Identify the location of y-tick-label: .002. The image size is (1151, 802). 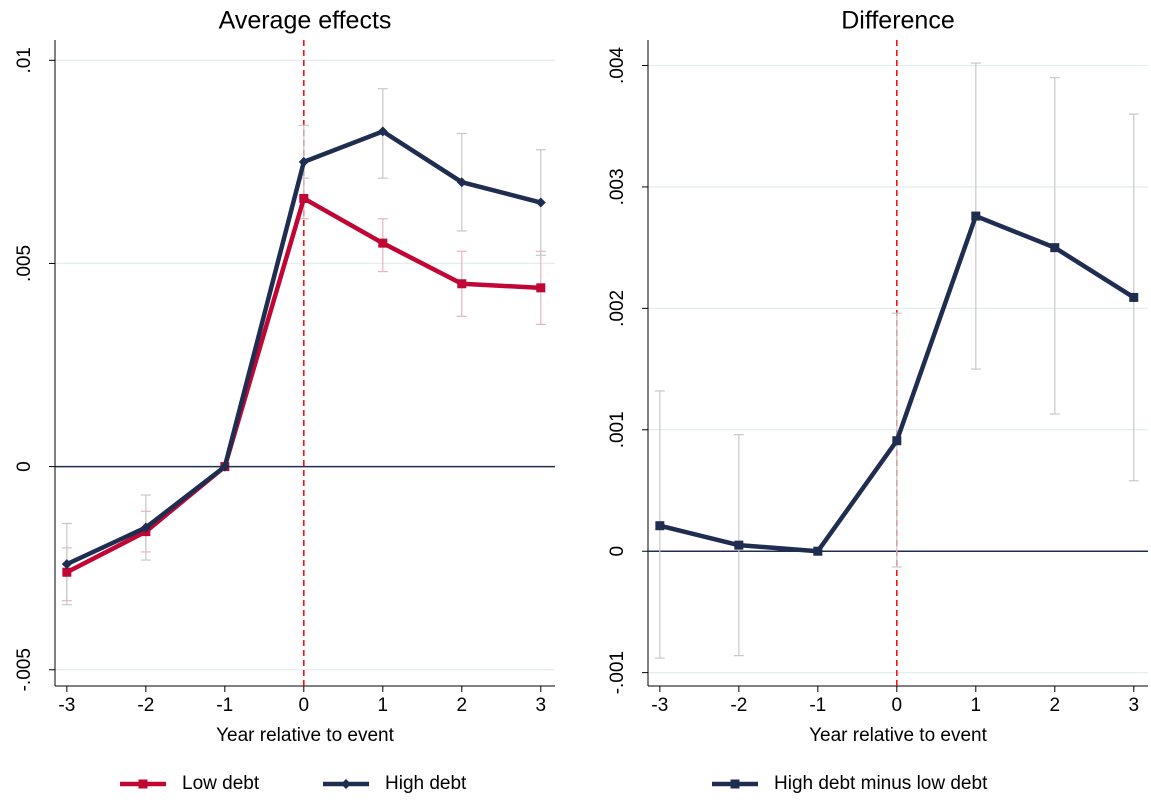
(617, 308).